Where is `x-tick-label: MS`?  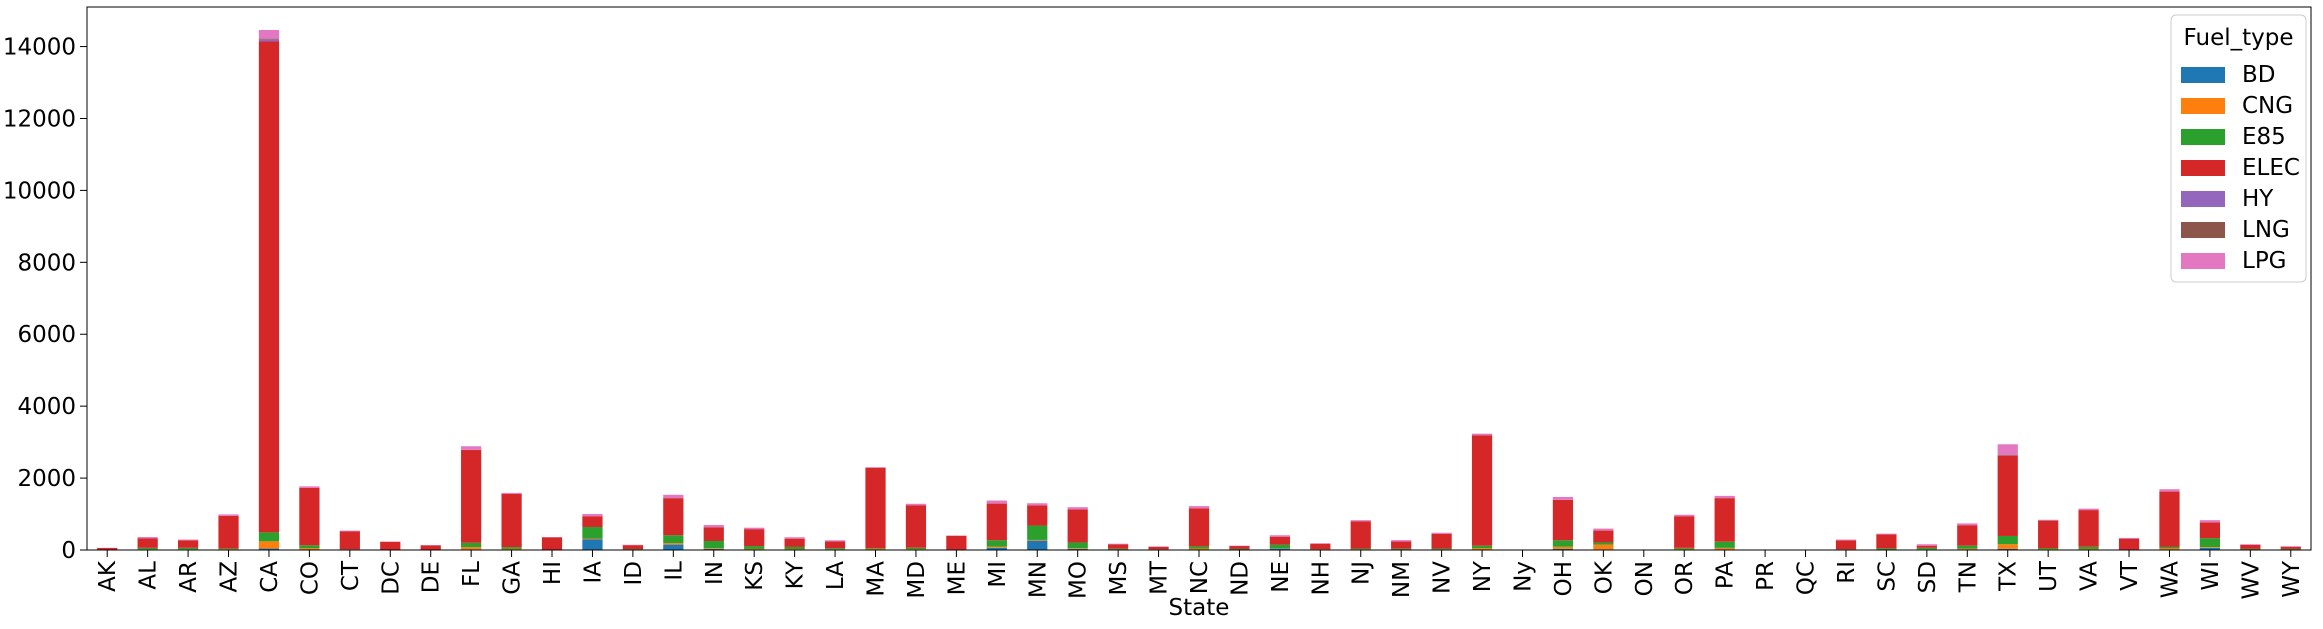 x-tick-label: MS is located at coordinates (1119, 578).